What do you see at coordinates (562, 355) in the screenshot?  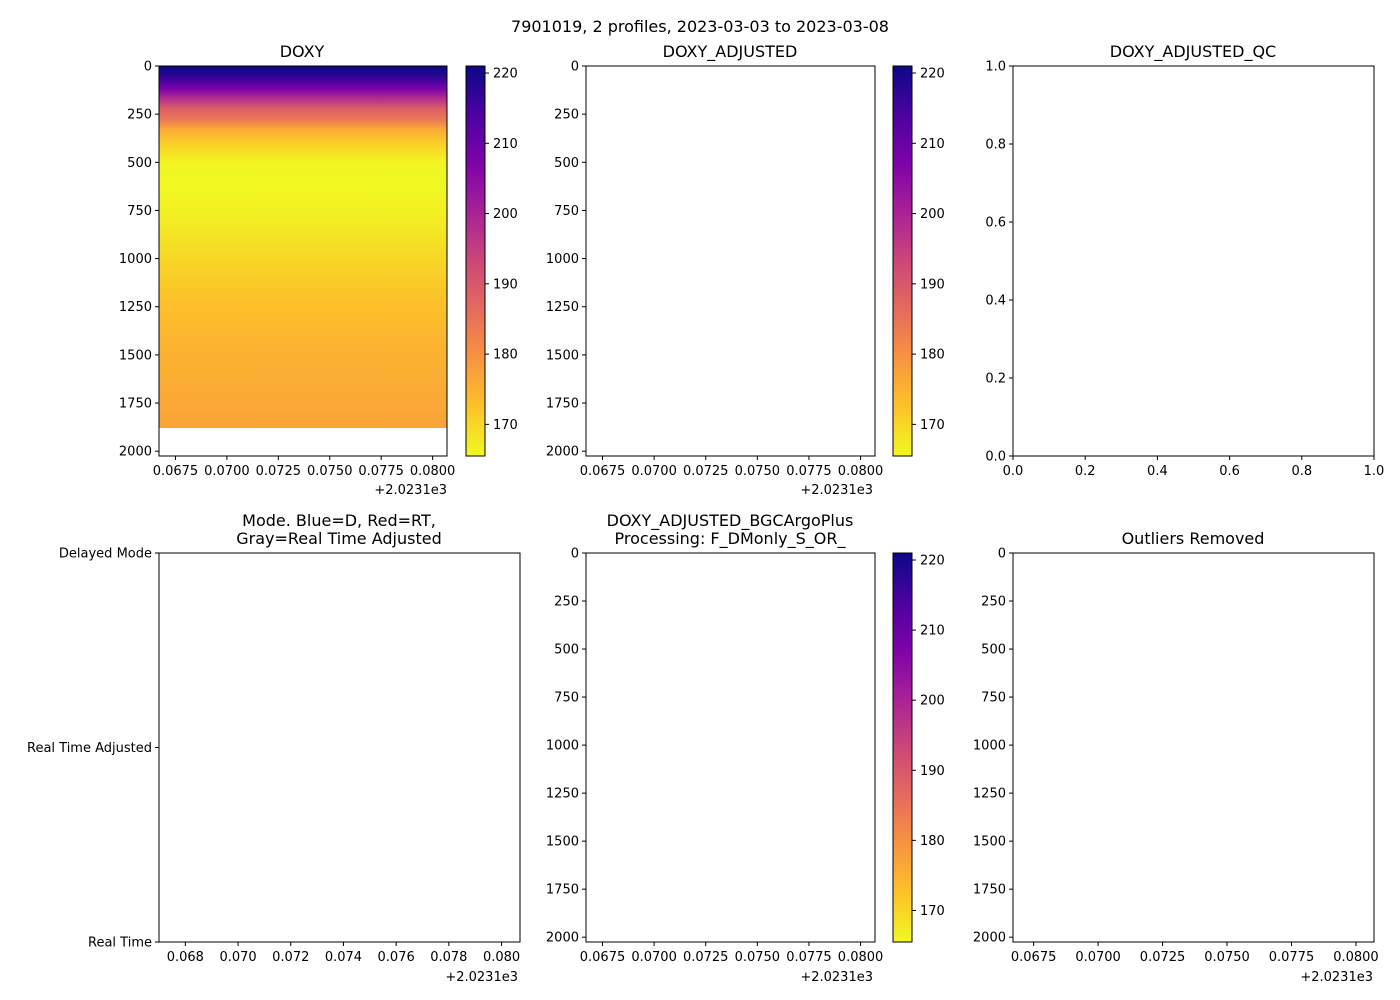 I see `doxy-adjusted-y-tick-label: 1500` at bounding box center [562, 355].